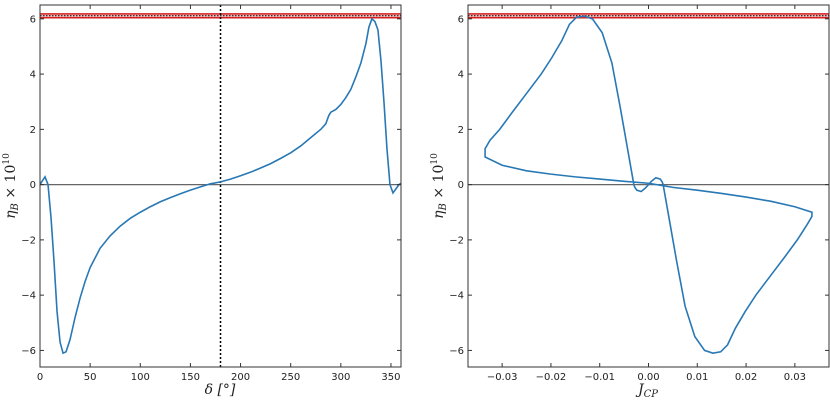 Image resolution: width=830 pixels, height=400 pixels. What do you see at coordinates (746, 377) in the screenshot?
I see `x-tick-label: 0.02` at bounding box center [746, 377].